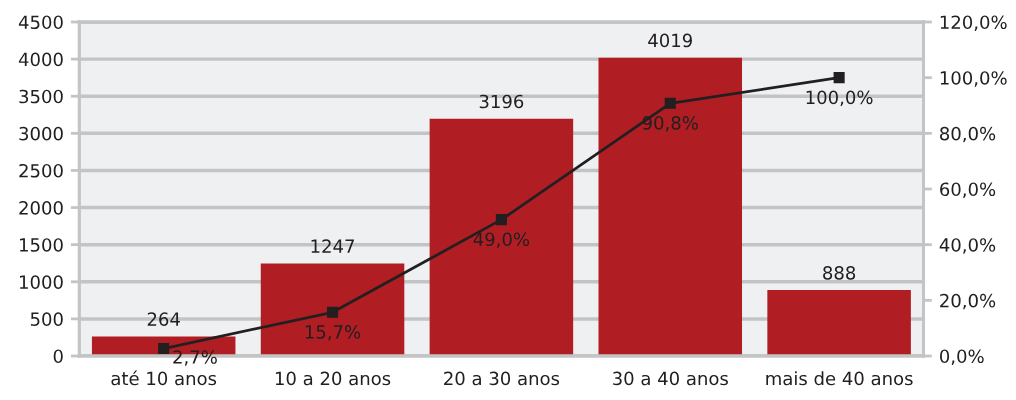 This screenshot has height=400, width=1016. Describe the element at coordinates (502, 378) in the screenshot. I see `x-tick-label: 20 a 30 anos` at that location.